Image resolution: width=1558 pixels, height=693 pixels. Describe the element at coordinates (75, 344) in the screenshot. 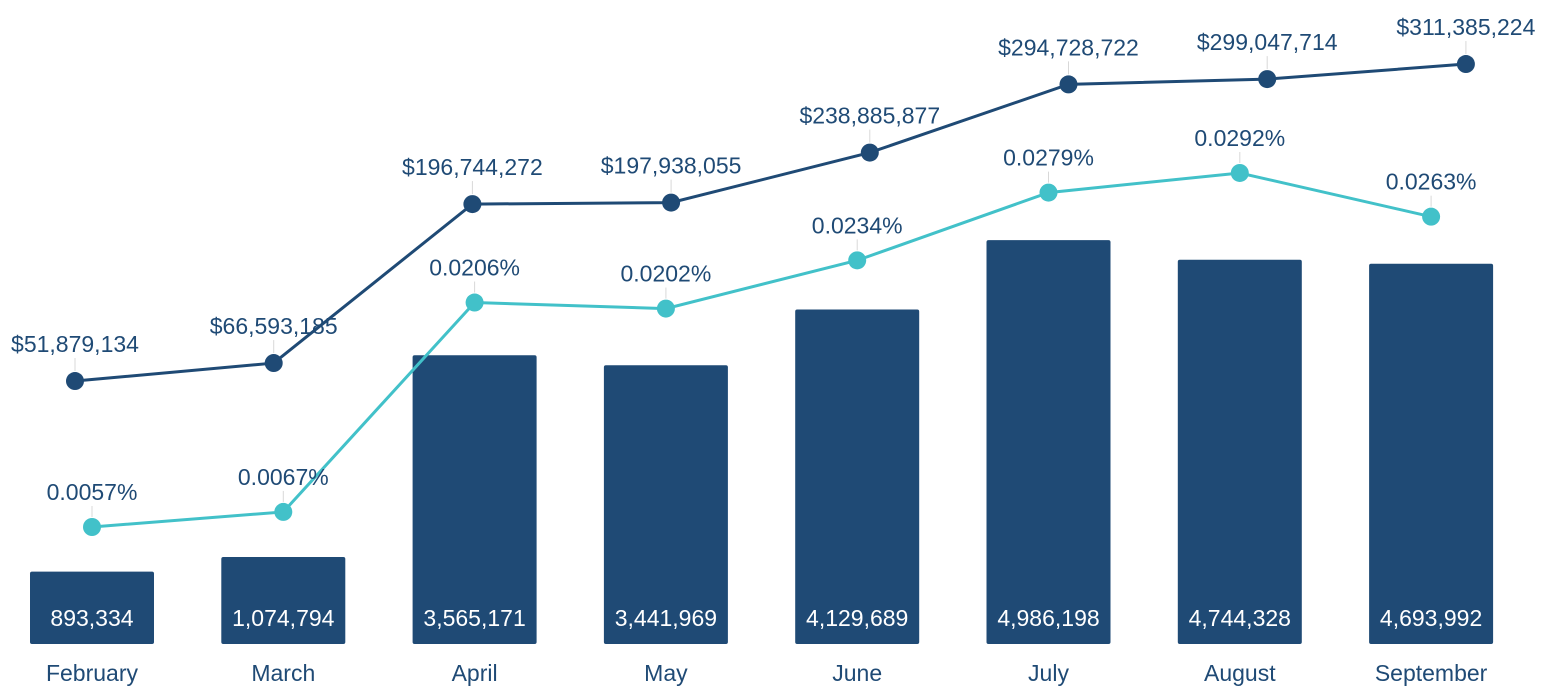

I see `amount-data-label: $51,879,134` at that location.